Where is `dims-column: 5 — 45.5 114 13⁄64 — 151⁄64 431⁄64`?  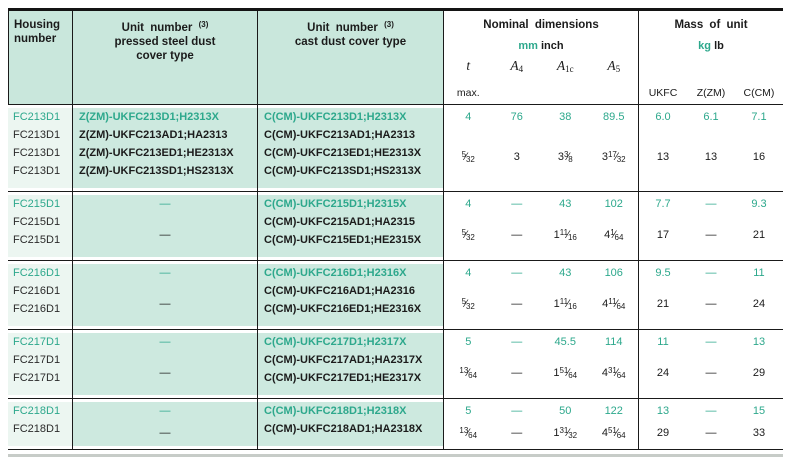 dims-column: 5 — 45.5 114 13⁄64 — 151⁄64 431⁄64 is located at coordinates (540, 364).